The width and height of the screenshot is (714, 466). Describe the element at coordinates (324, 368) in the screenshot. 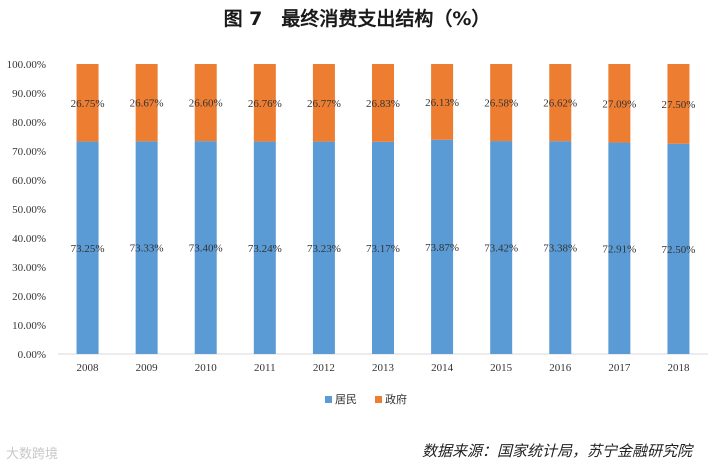

I see `x-tick-label: 2012` at that location.